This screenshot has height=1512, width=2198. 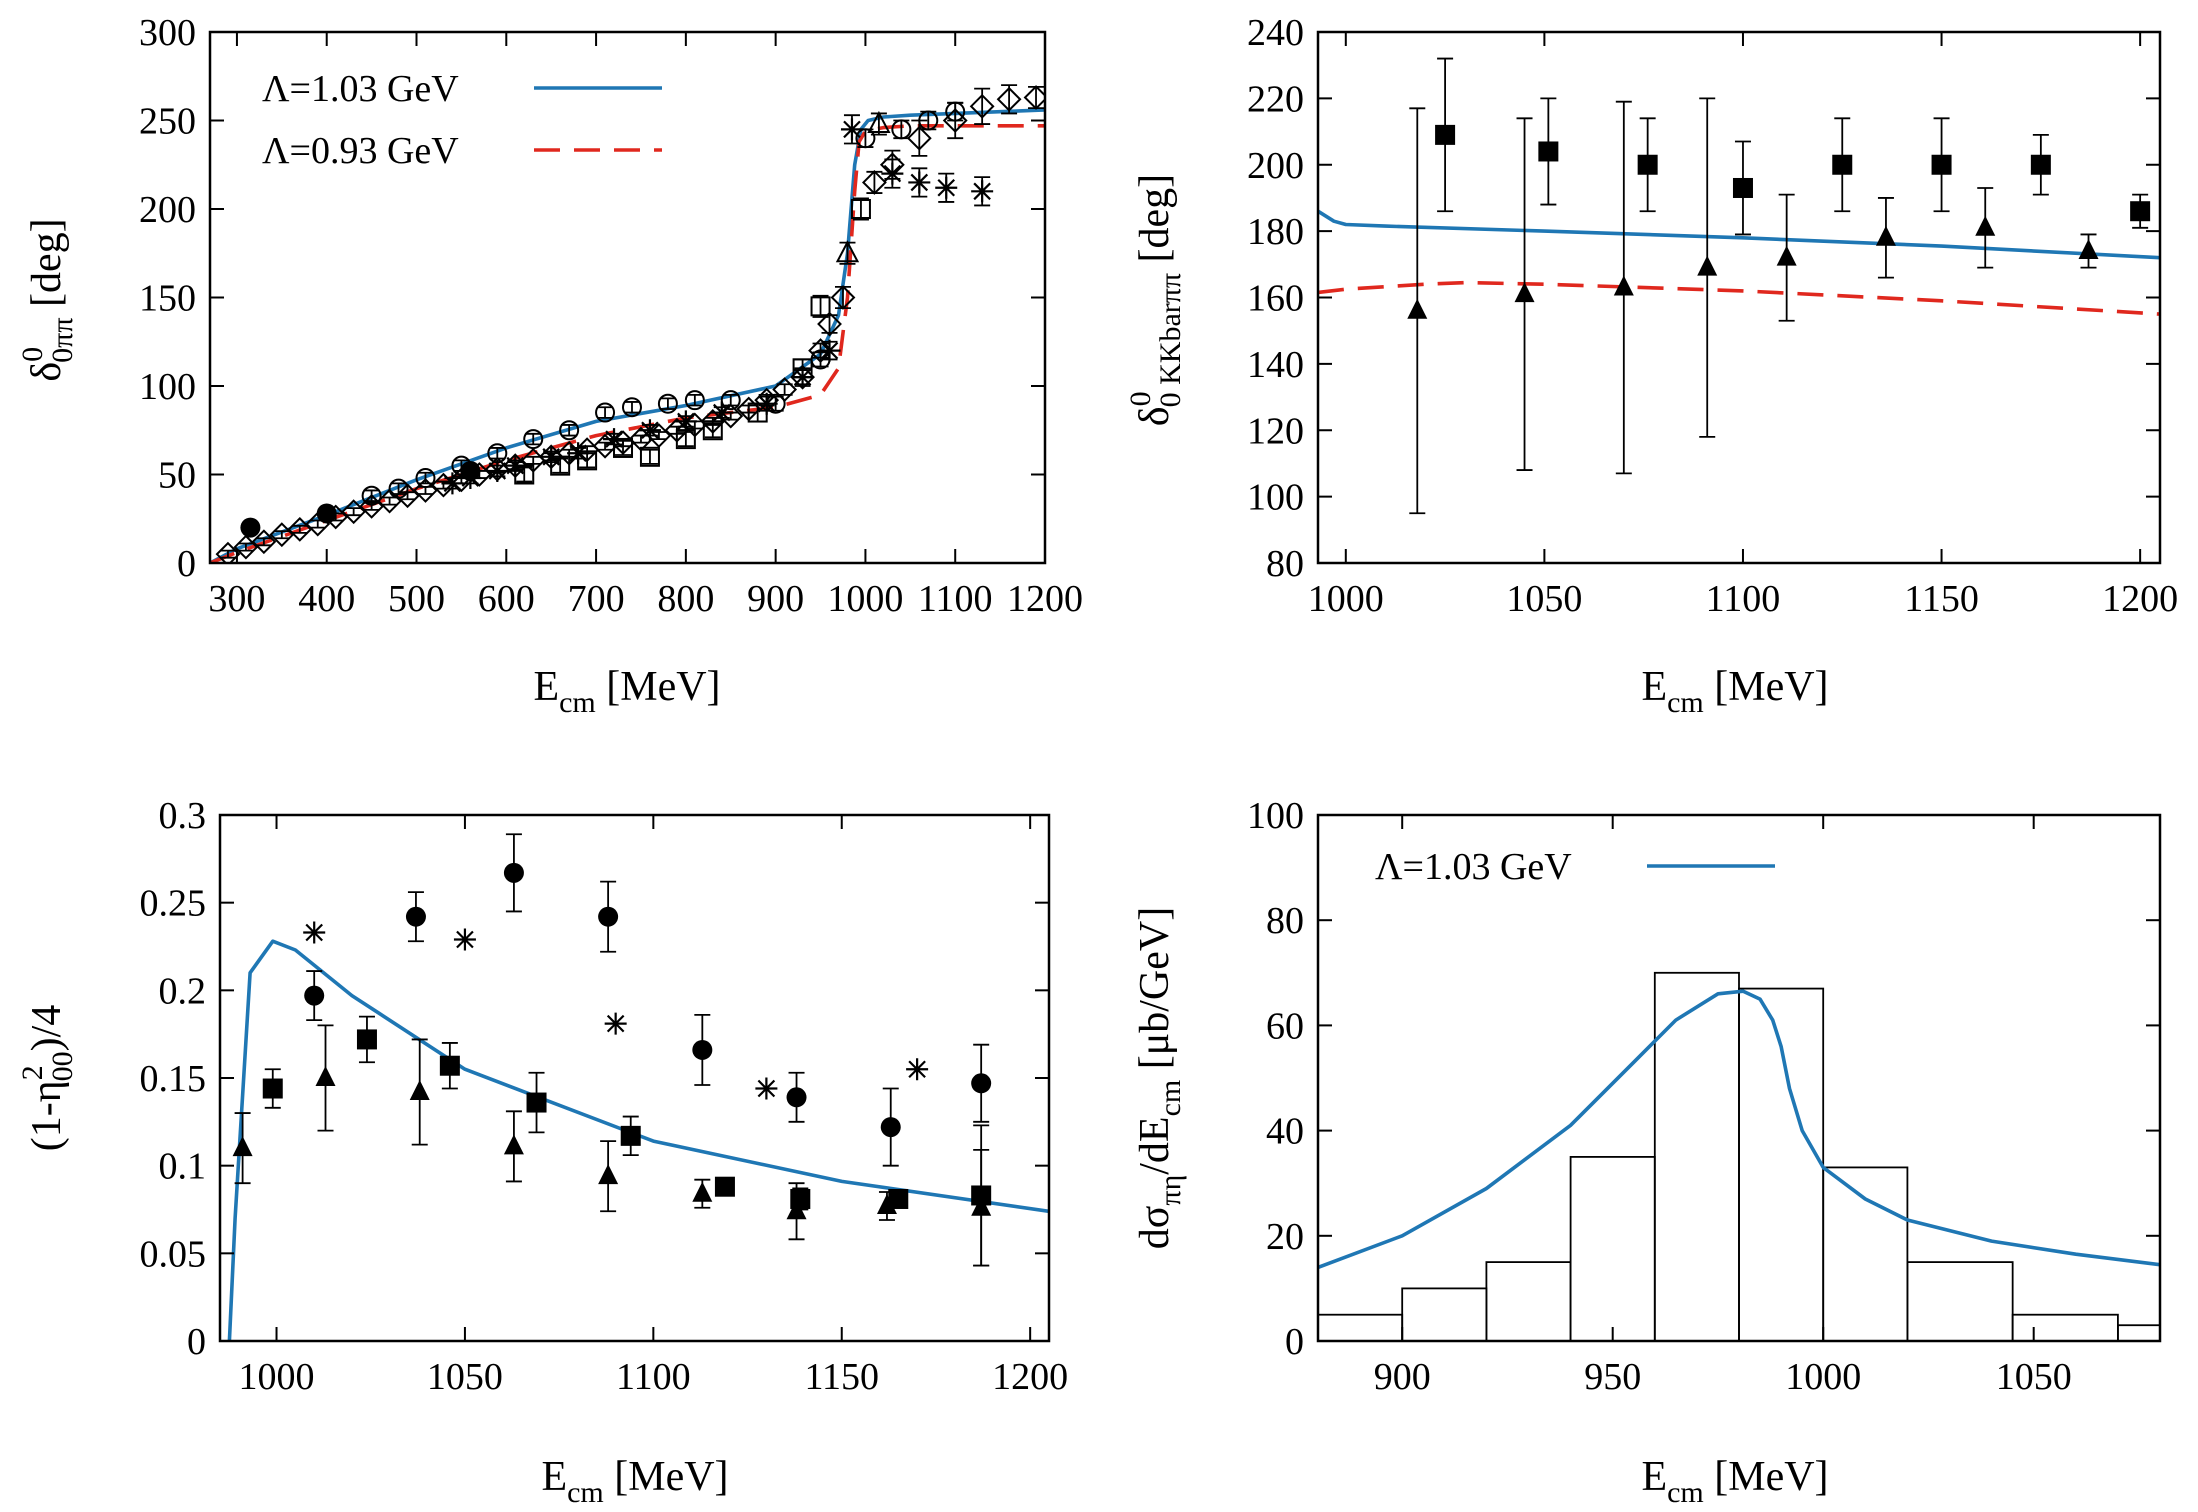 What do you see at coordinates (879, 122) in the screenshot?
I see `data-point-triangle-open` at bounding box center [879, 122].